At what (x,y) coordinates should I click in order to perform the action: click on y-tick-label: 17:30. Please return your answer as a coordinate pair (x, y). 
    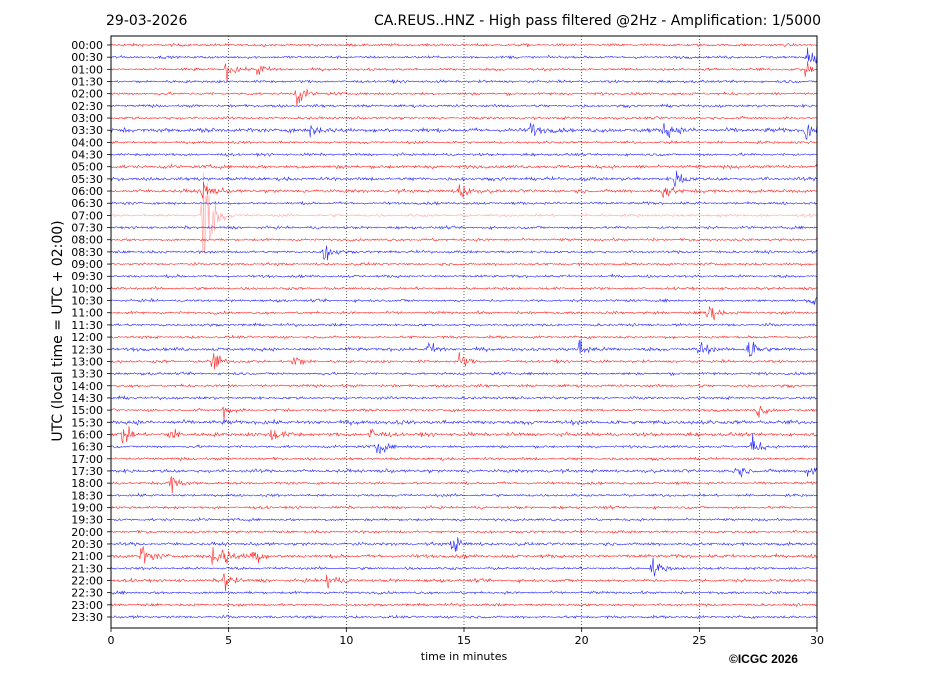
    Looking at the image, I should click on (87, 471).